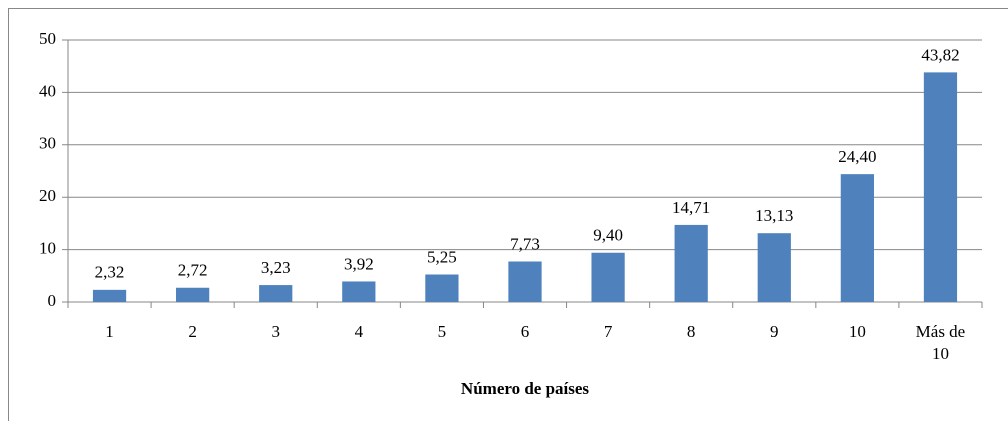  Describe the element at coordinates (109, 331) in the screenshot. I see `x-tick-label: 1` at that location.